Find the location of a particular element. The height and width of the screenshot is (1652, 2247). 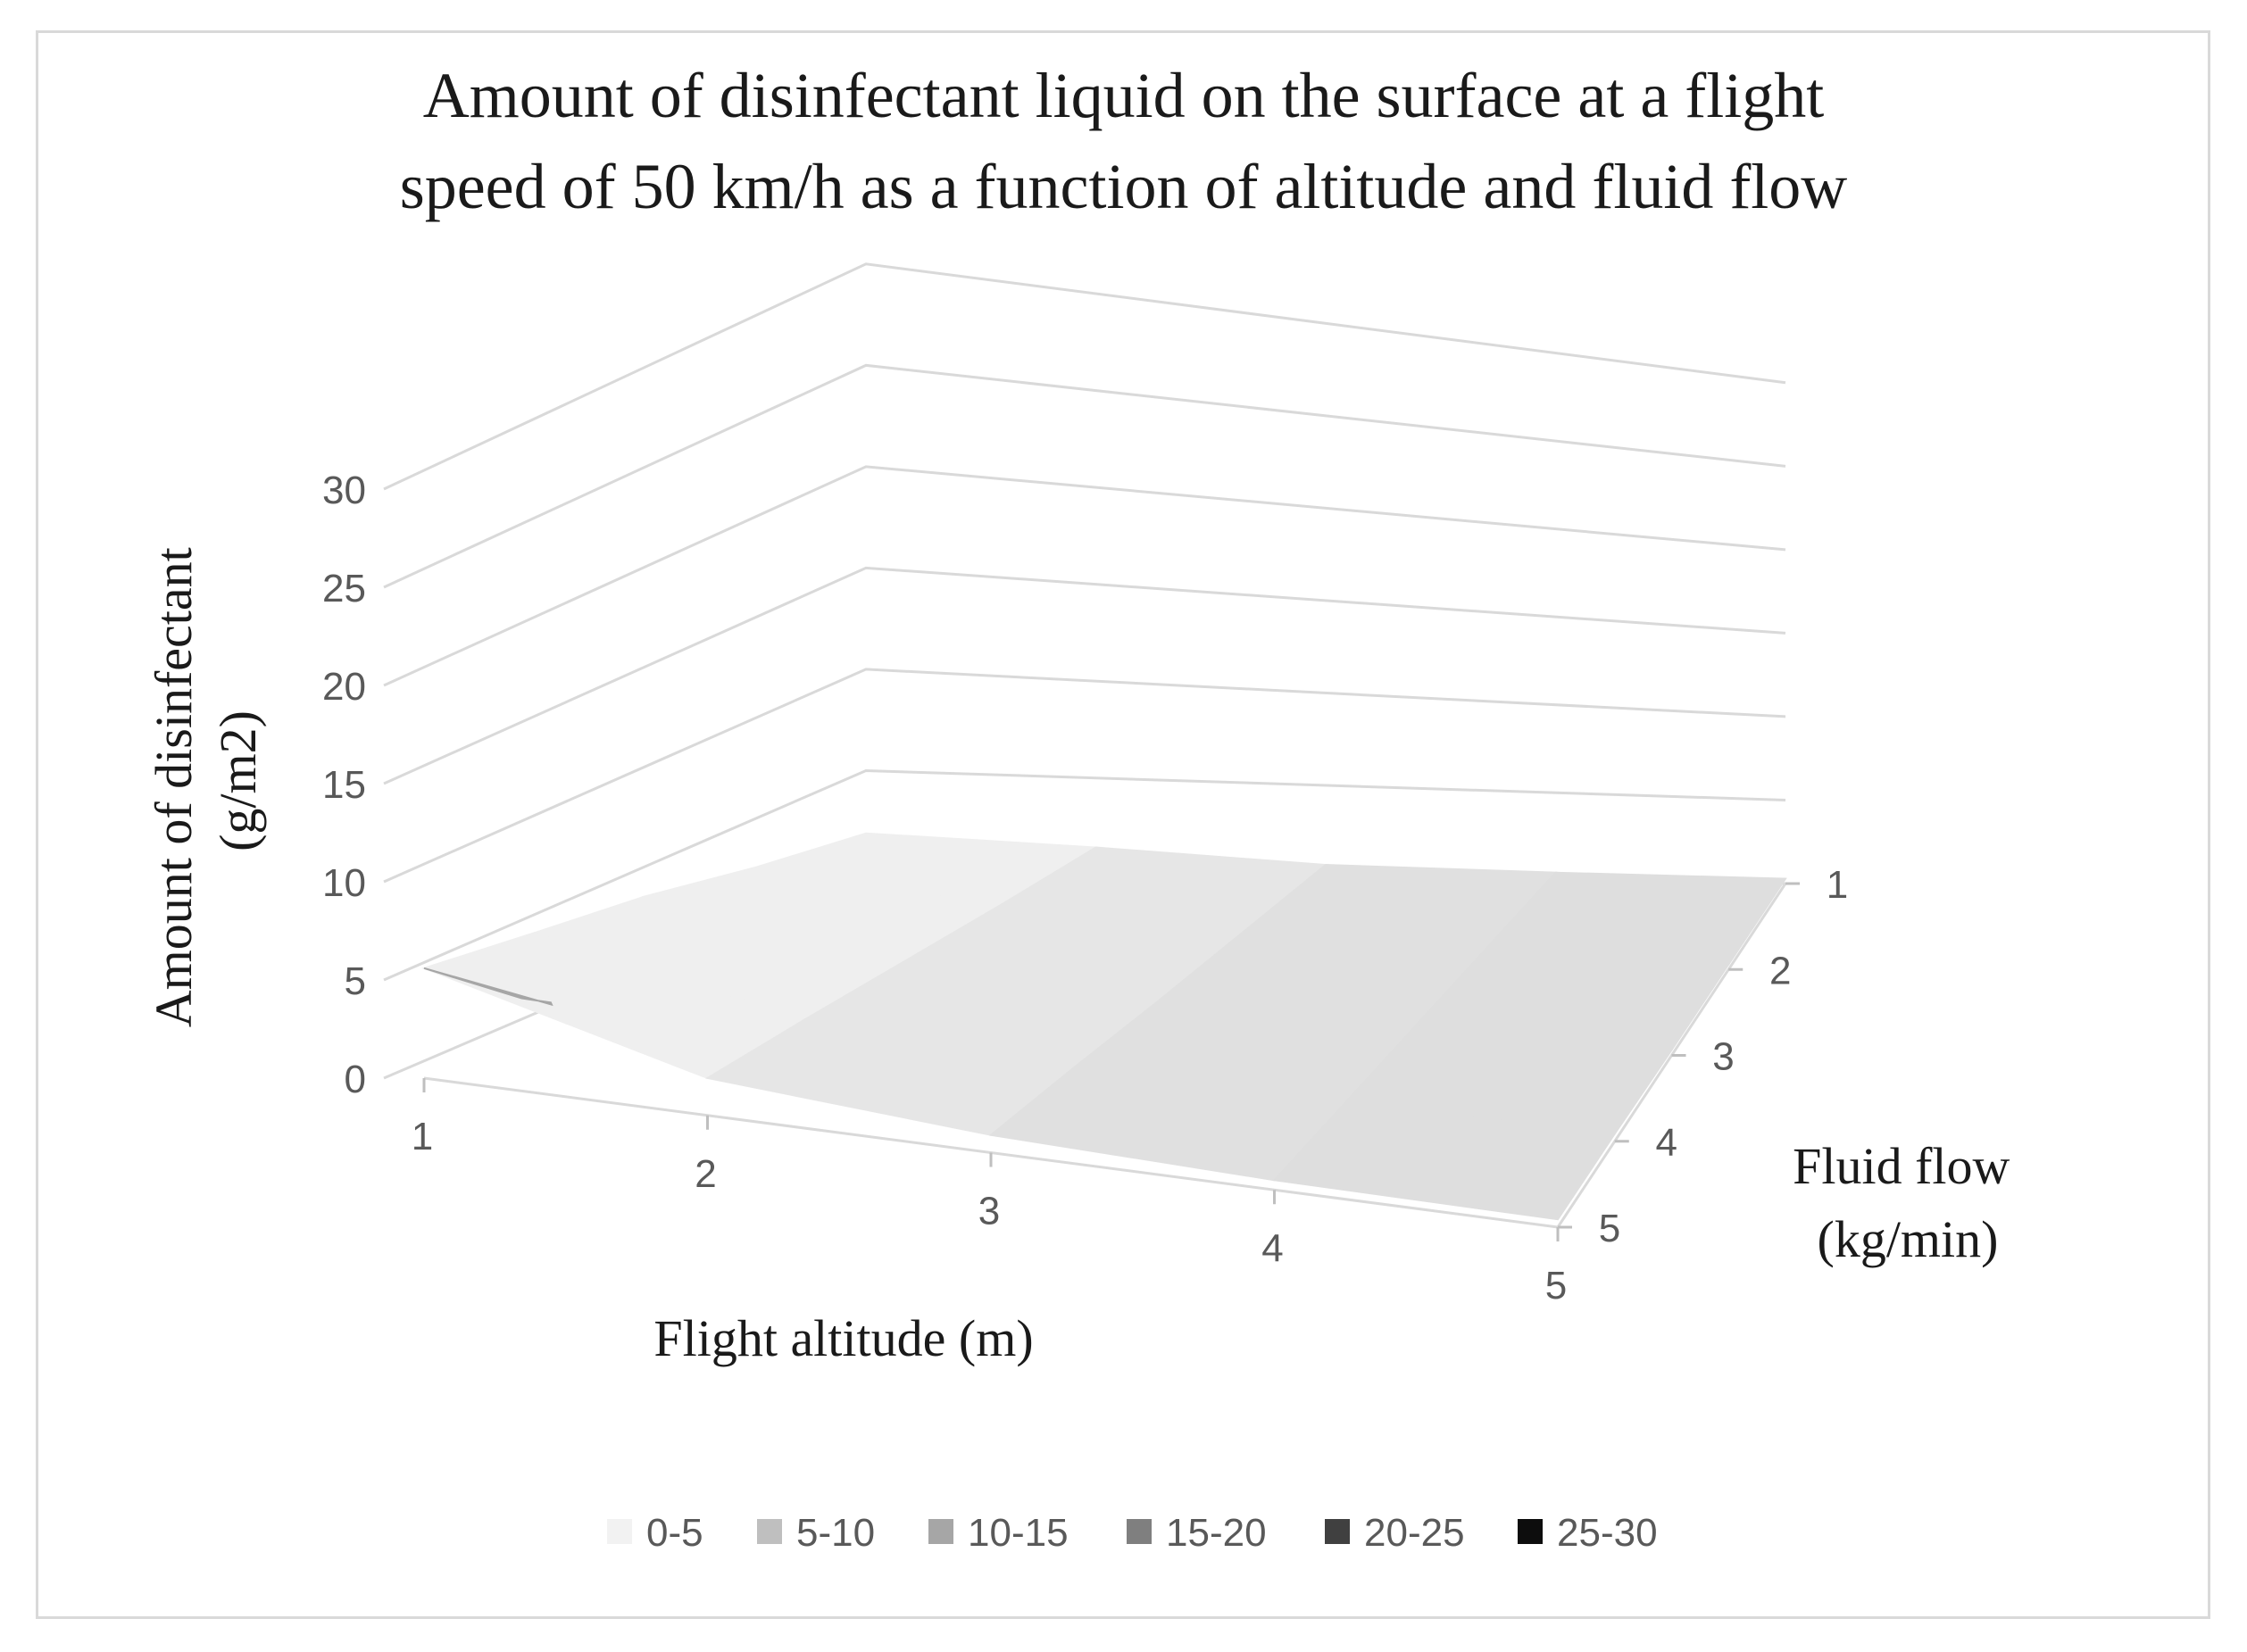

value-tick-label: 15 is located at coordinates (344, 785).